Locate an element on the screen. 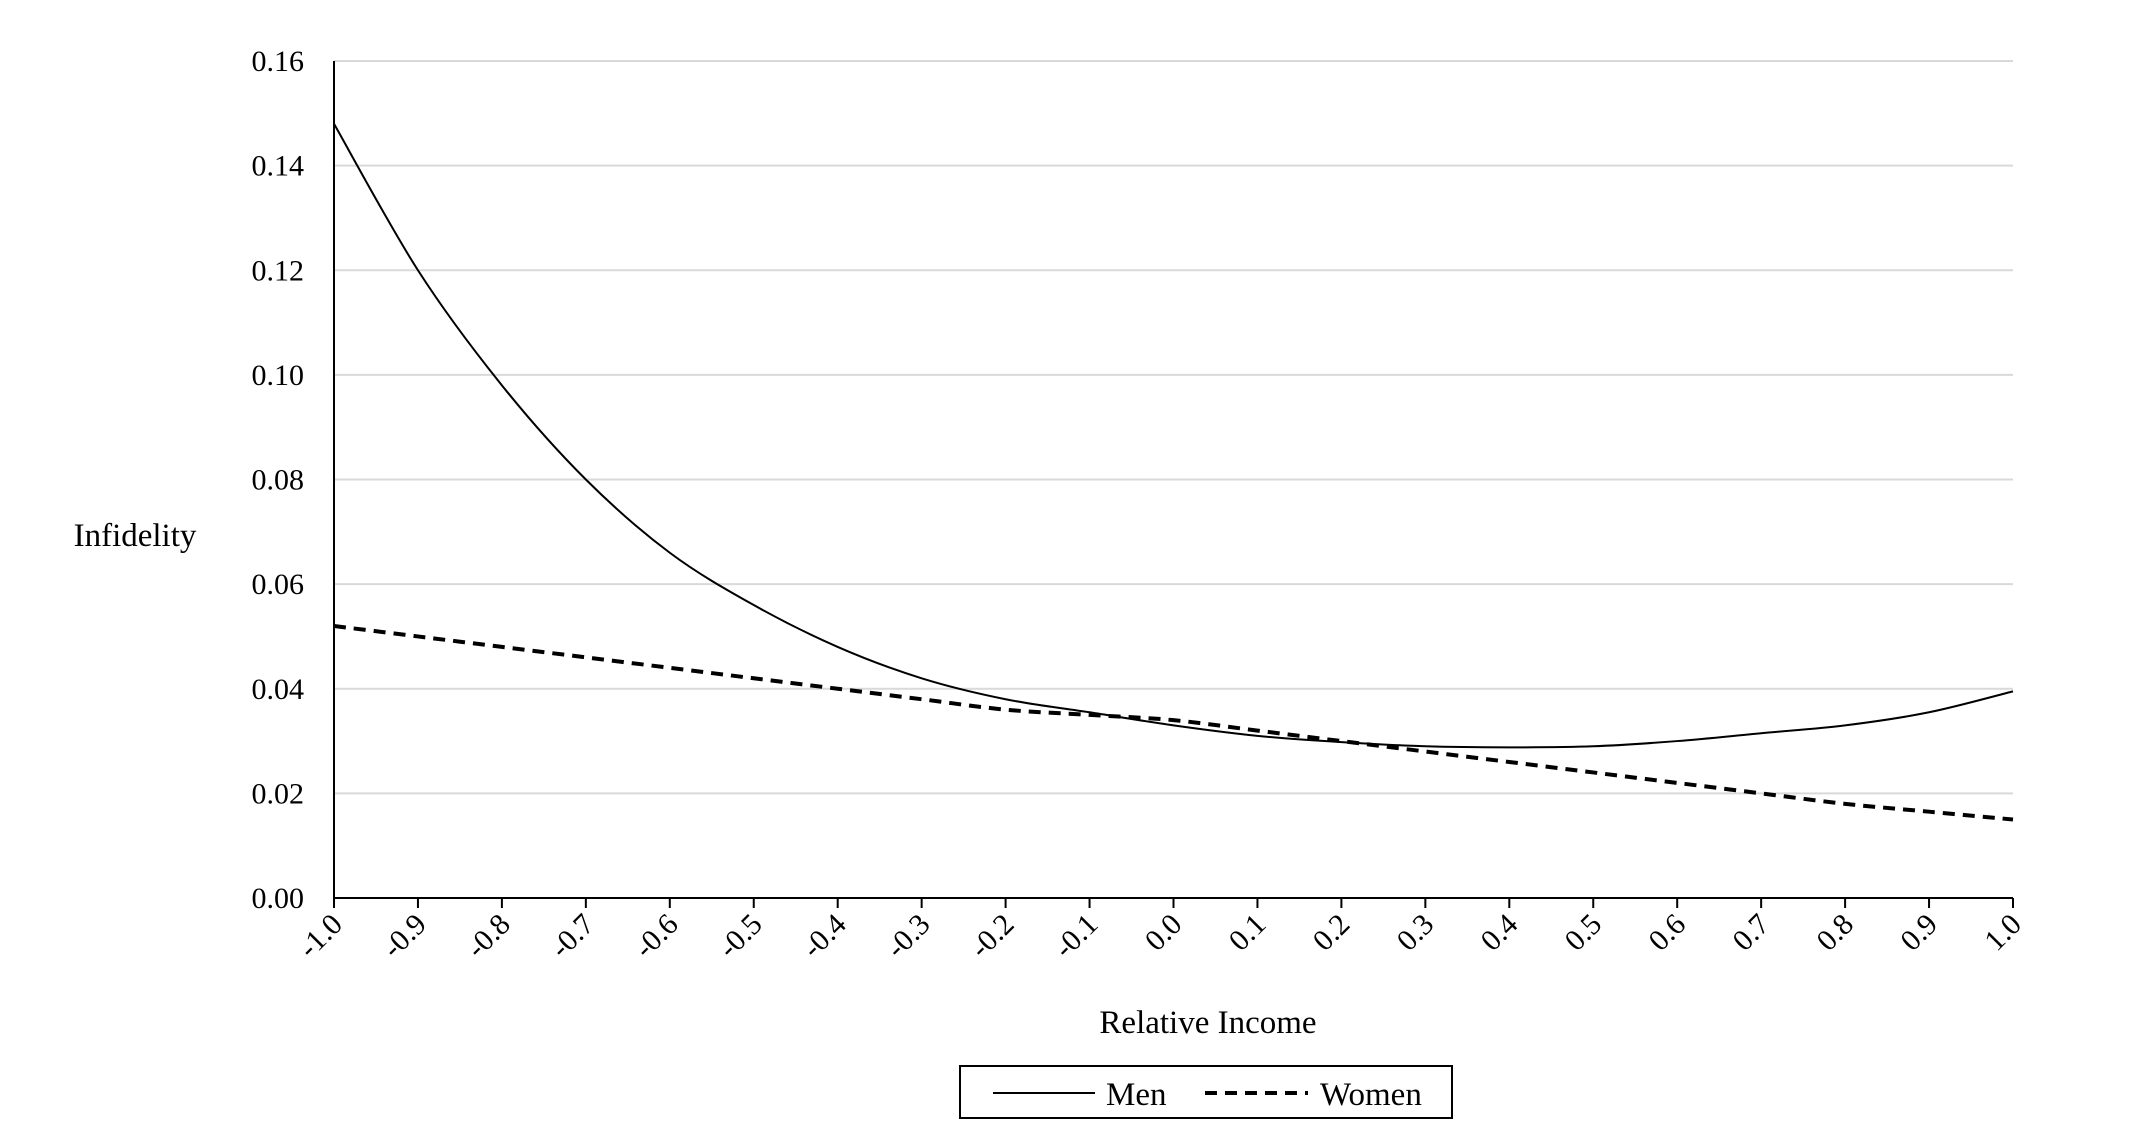 This screenshot has width=2144, height=1130. x-tick-label: -0.1 is located at coordinates (1076, 936).